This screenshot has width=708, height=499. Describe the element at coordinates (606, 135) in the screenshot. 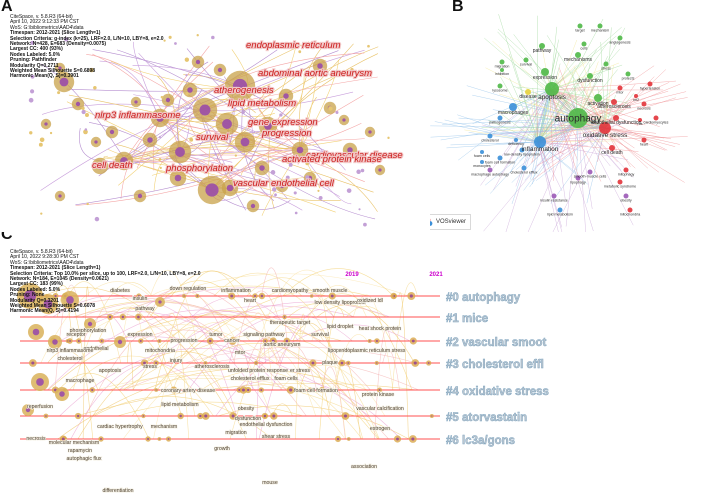

I see `term-label: oxidative stress` at that location.